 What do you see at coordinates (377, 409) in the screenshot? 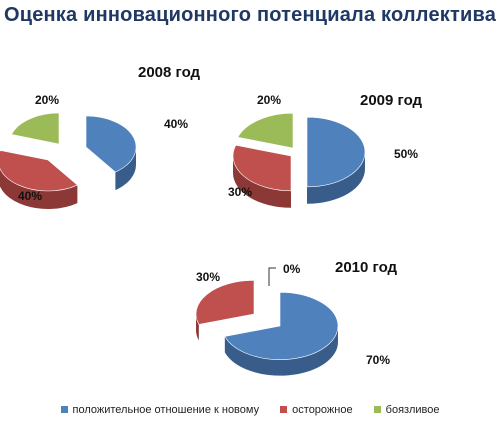
I see `legend-swatch-fearful` at bounding box center [377, 409].